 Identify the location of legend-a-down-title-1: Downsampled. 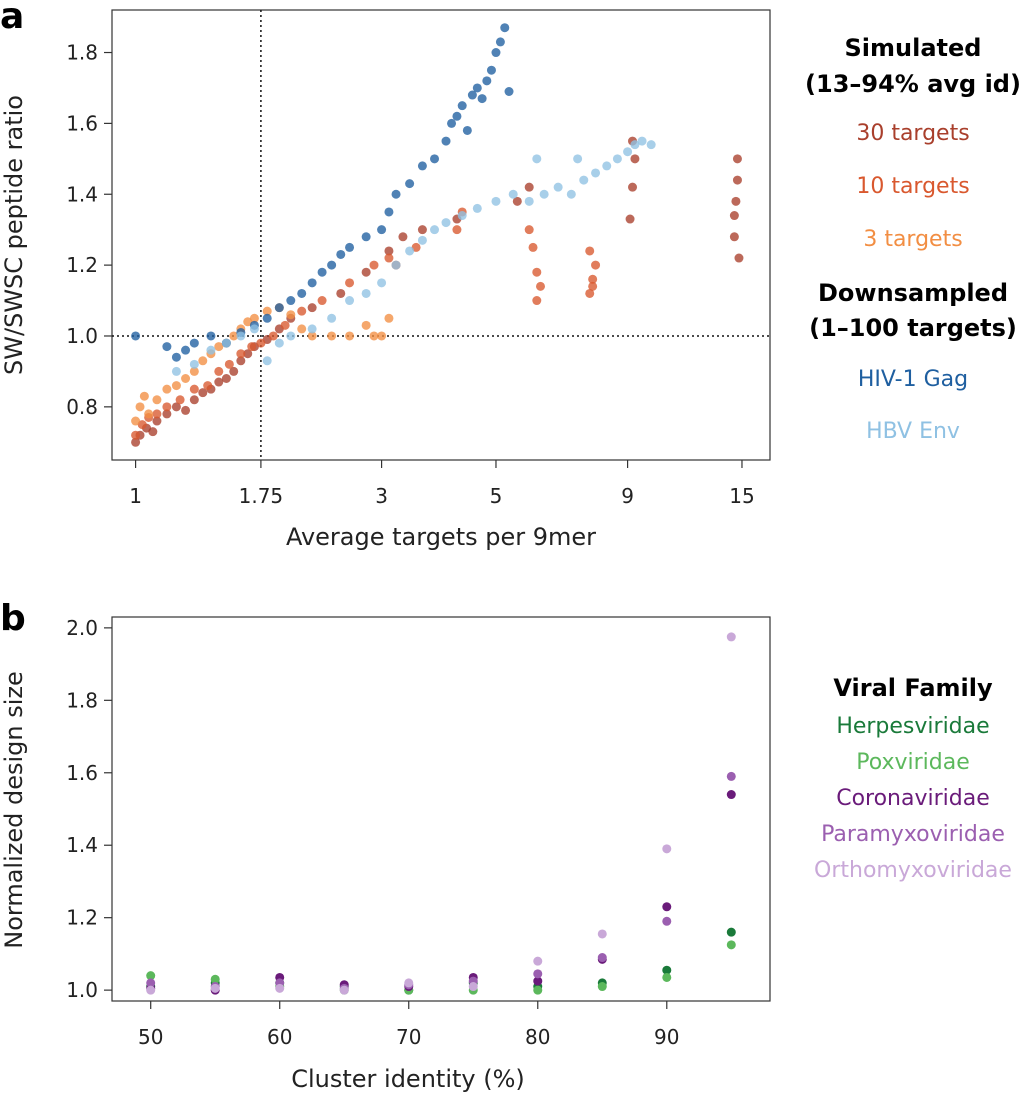
(913, 293).